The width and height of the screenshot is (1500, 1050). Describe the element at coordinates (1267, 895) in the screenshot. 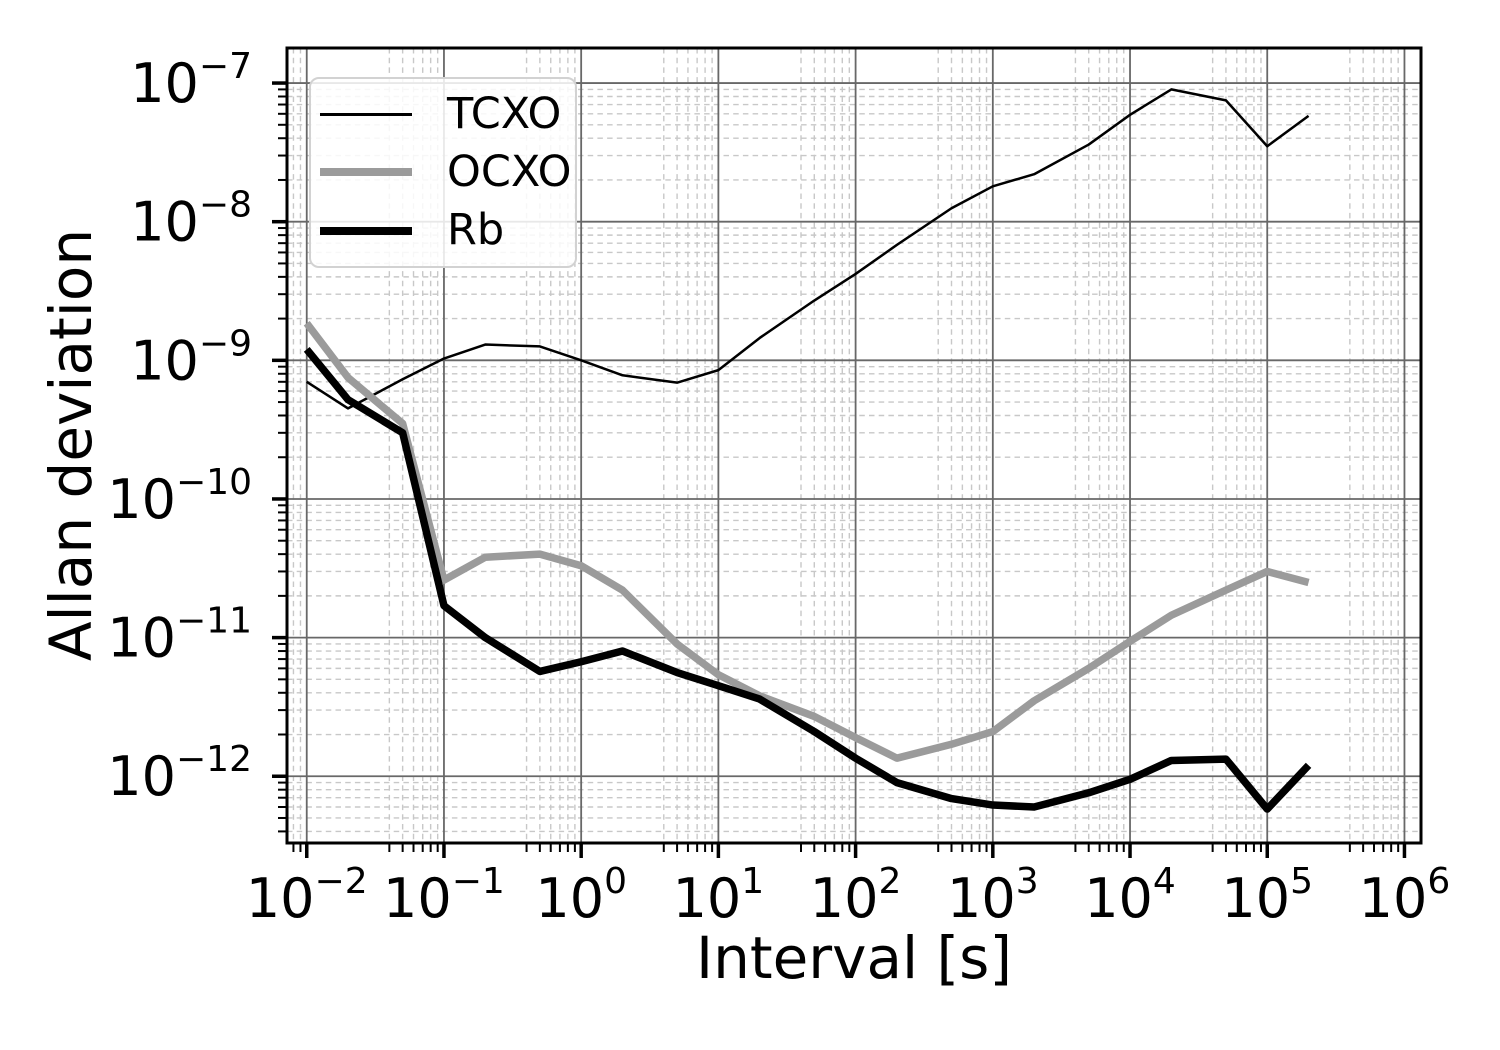

I see `x-tick-label-1e5: 10⁵` at that location.